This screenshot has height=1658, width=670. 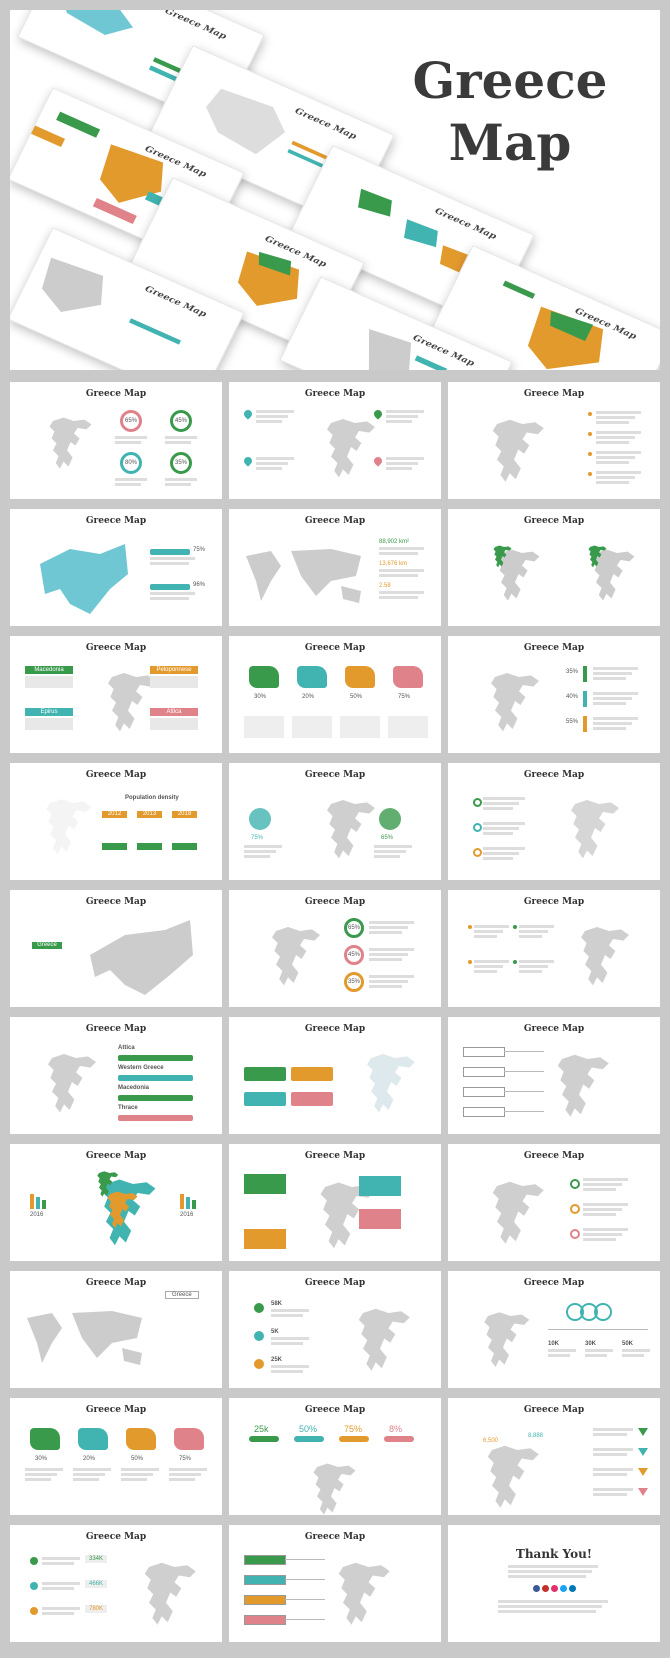 What do you see at coordinates (265, 1099) in the screenshot?
I see `tag-label` at bounding box center [265, 1099].